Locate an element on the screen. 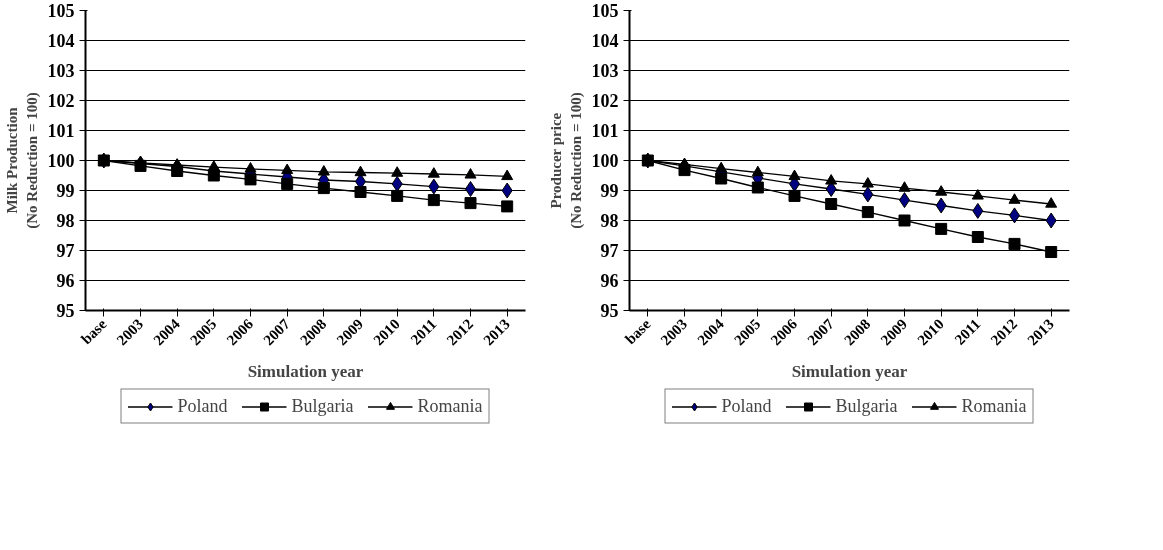  y-axis-title: Producer price (No Reduction = 100) is located at coordinates (566, 160).